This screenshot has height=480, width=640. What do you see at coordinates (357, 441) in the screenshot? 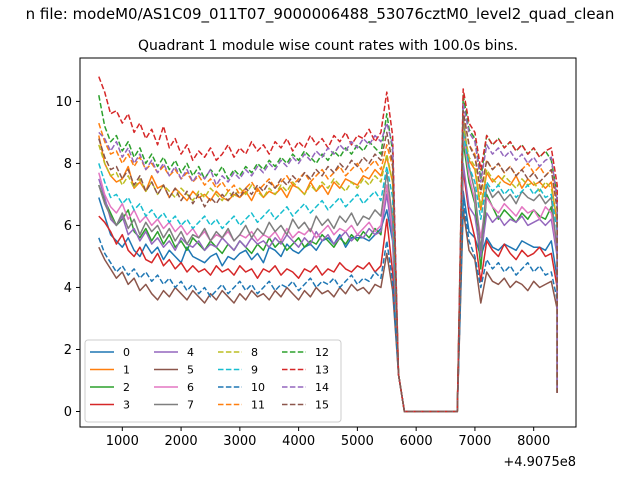
I see `x-tick-label: 5000` at bounding box center [357, 441].